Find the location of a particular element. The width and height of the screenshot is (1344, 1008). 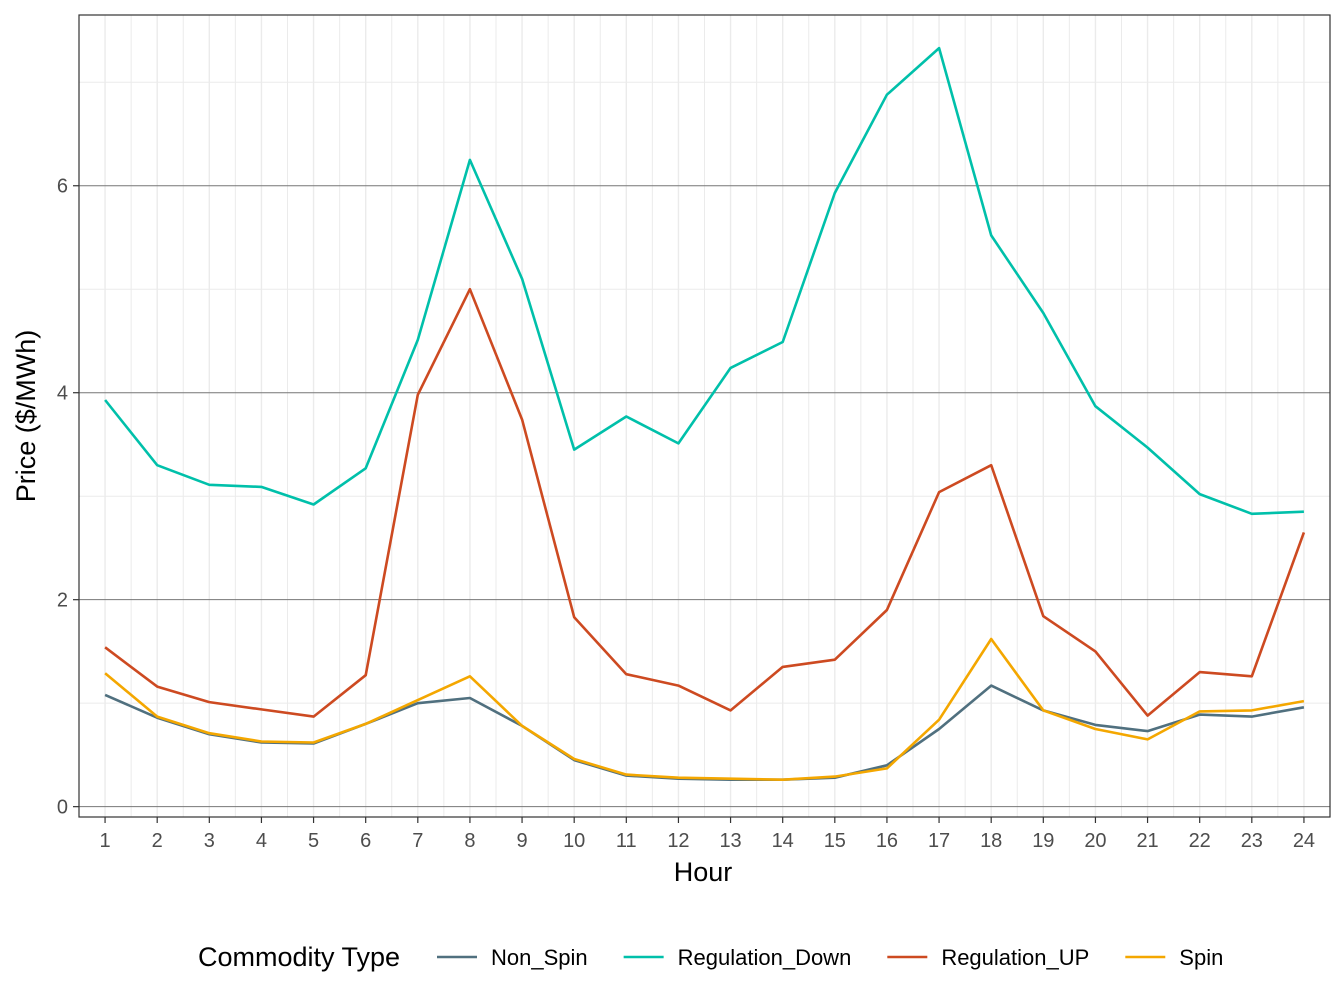

x-tick-label: 24 is located at coordinates (1304, 841).